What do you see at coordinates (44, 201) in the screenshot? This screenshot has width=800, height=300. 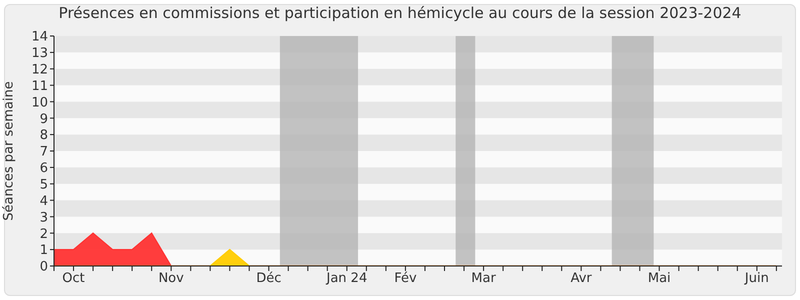 I see `y-tick-label: 4` at bounding box center [44, 201].